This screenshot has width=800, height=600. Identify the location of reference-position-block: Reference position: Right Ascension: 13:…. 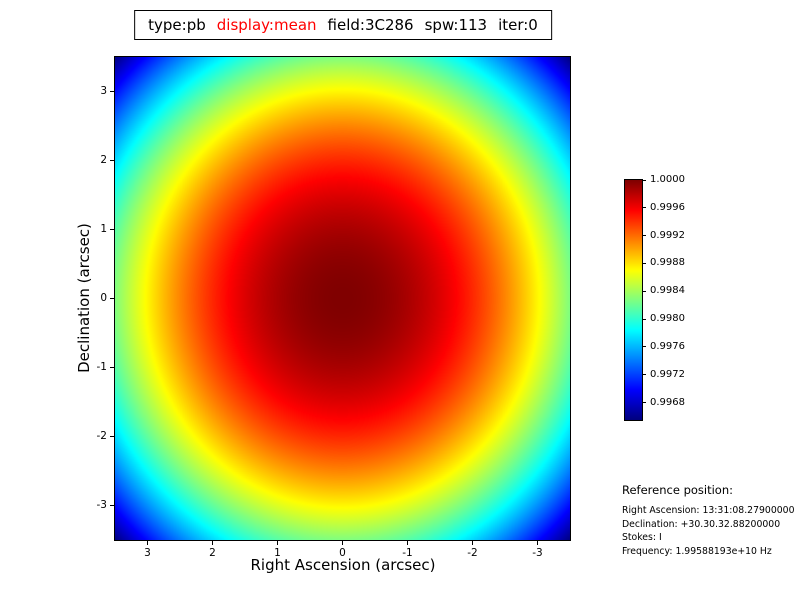
(708, 520).